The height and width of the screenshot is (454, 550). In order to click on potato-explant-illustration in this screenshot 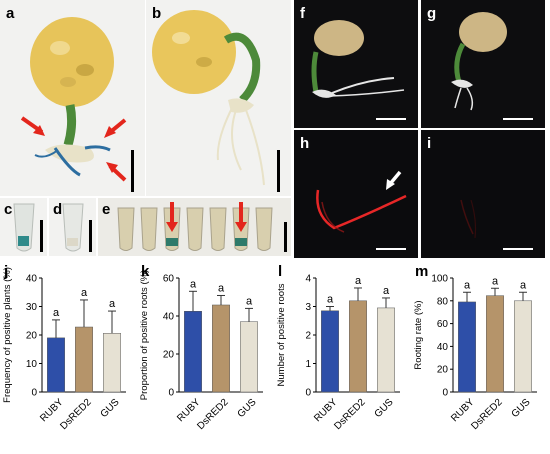, I will do `click(208, 98)`.